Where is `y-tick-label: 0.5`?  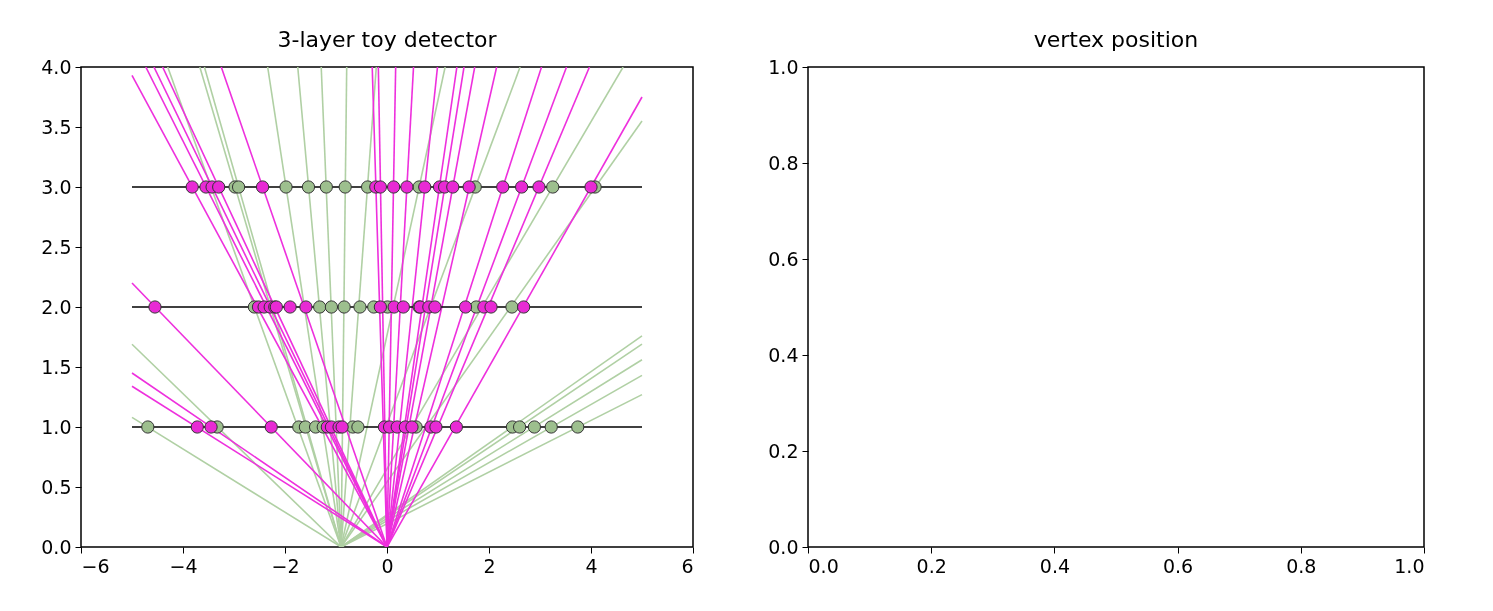 y-tick-label: 0.5 is located at coordinates (56, 486).